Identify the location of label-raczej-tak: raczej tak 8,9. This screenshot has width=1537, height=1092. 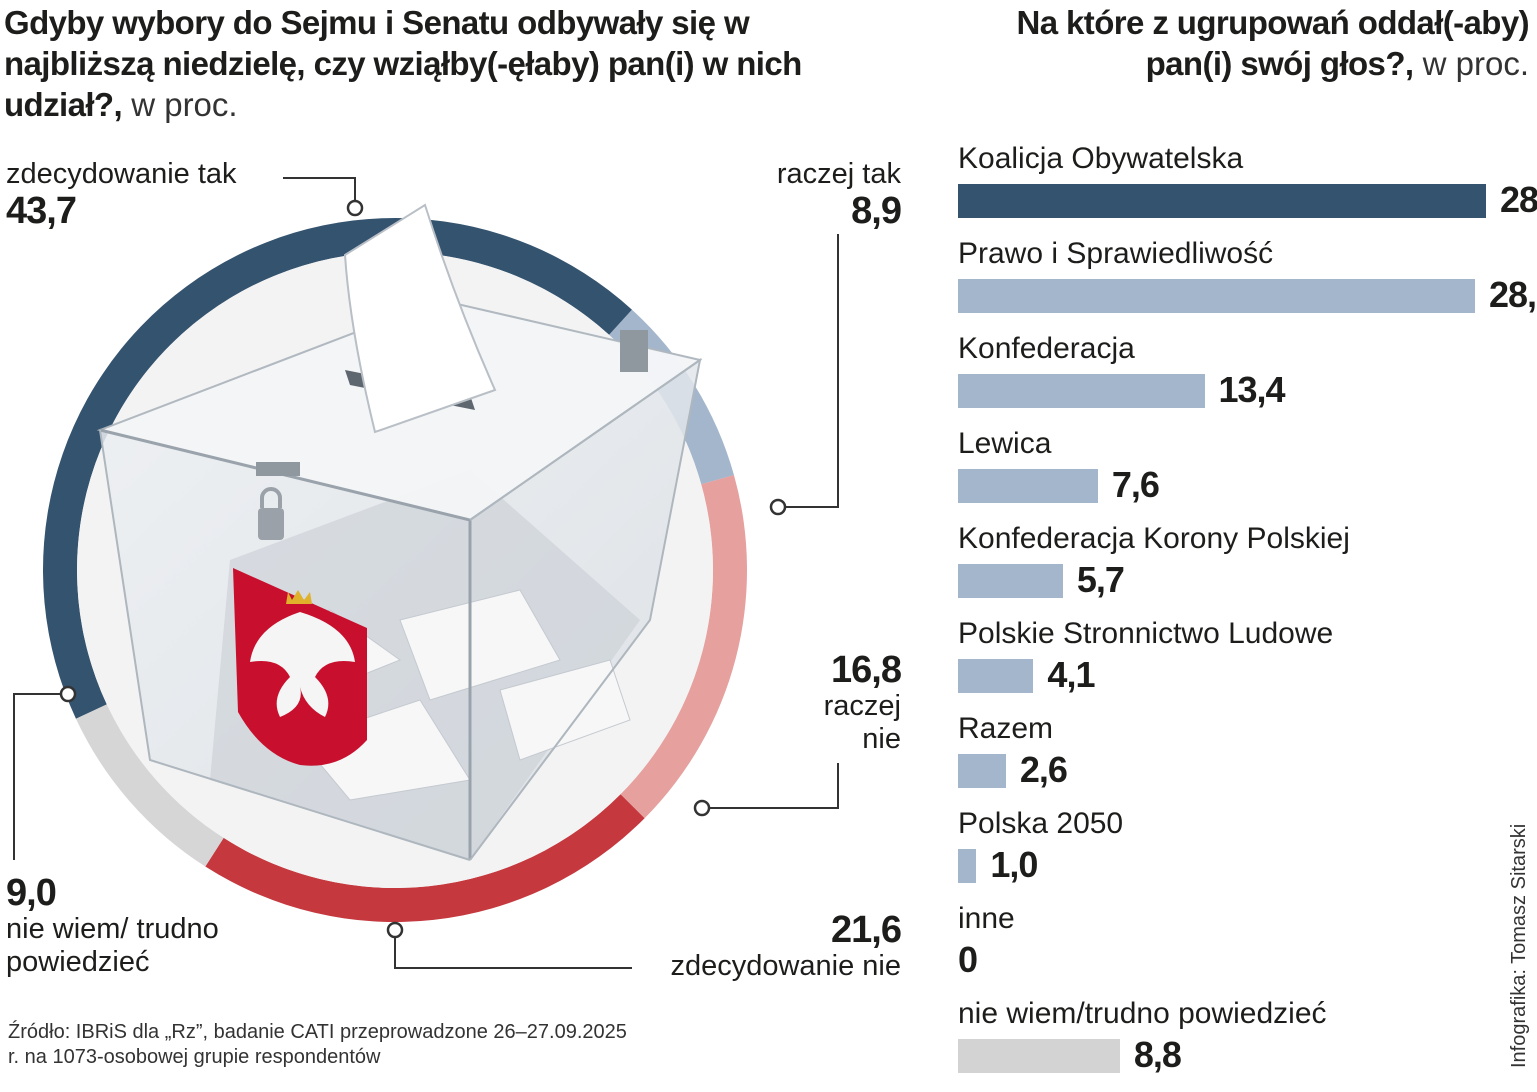
(839, 195).